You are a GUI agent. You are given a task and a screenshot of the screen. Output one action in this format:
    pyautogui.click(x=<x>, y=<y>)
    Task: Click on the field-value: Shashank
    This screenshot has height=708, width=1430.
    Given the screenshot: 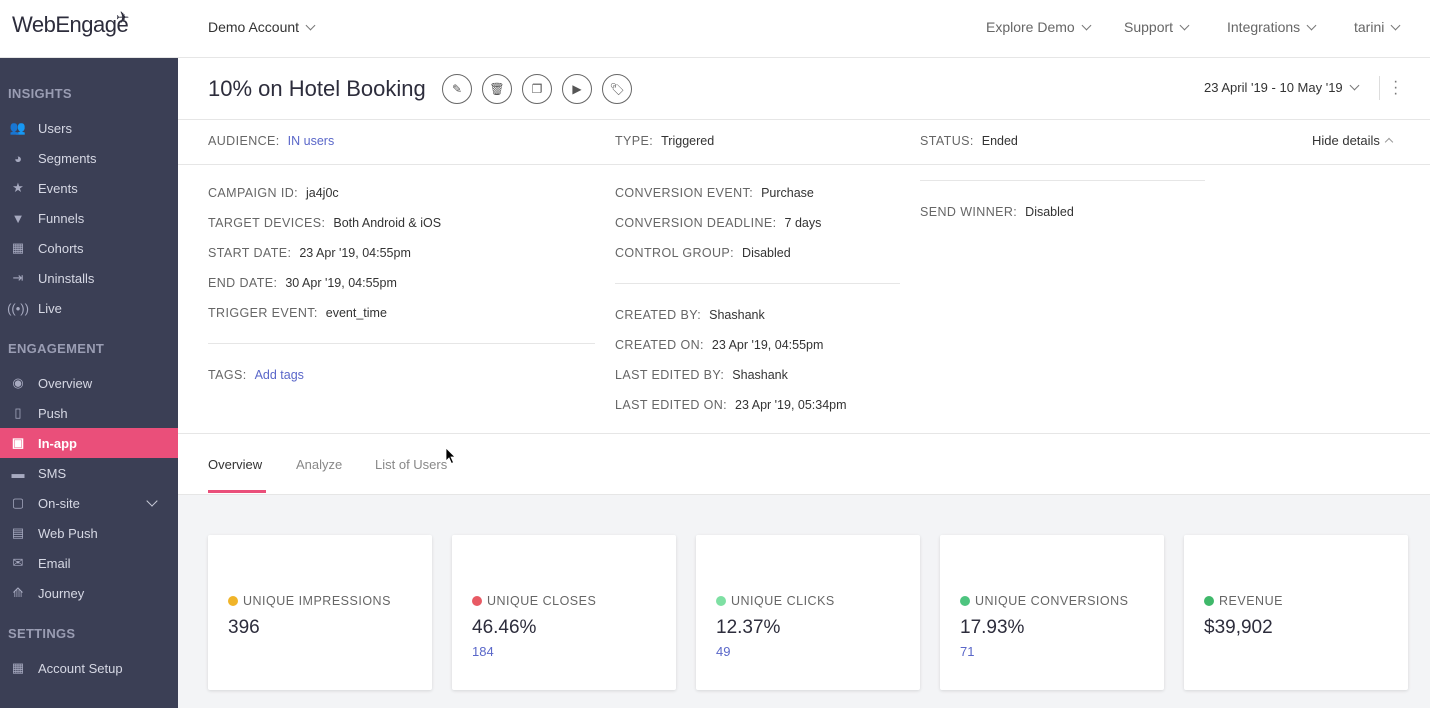 What is the action you would take?
    pyautogui.click(x=760, y=375)
    